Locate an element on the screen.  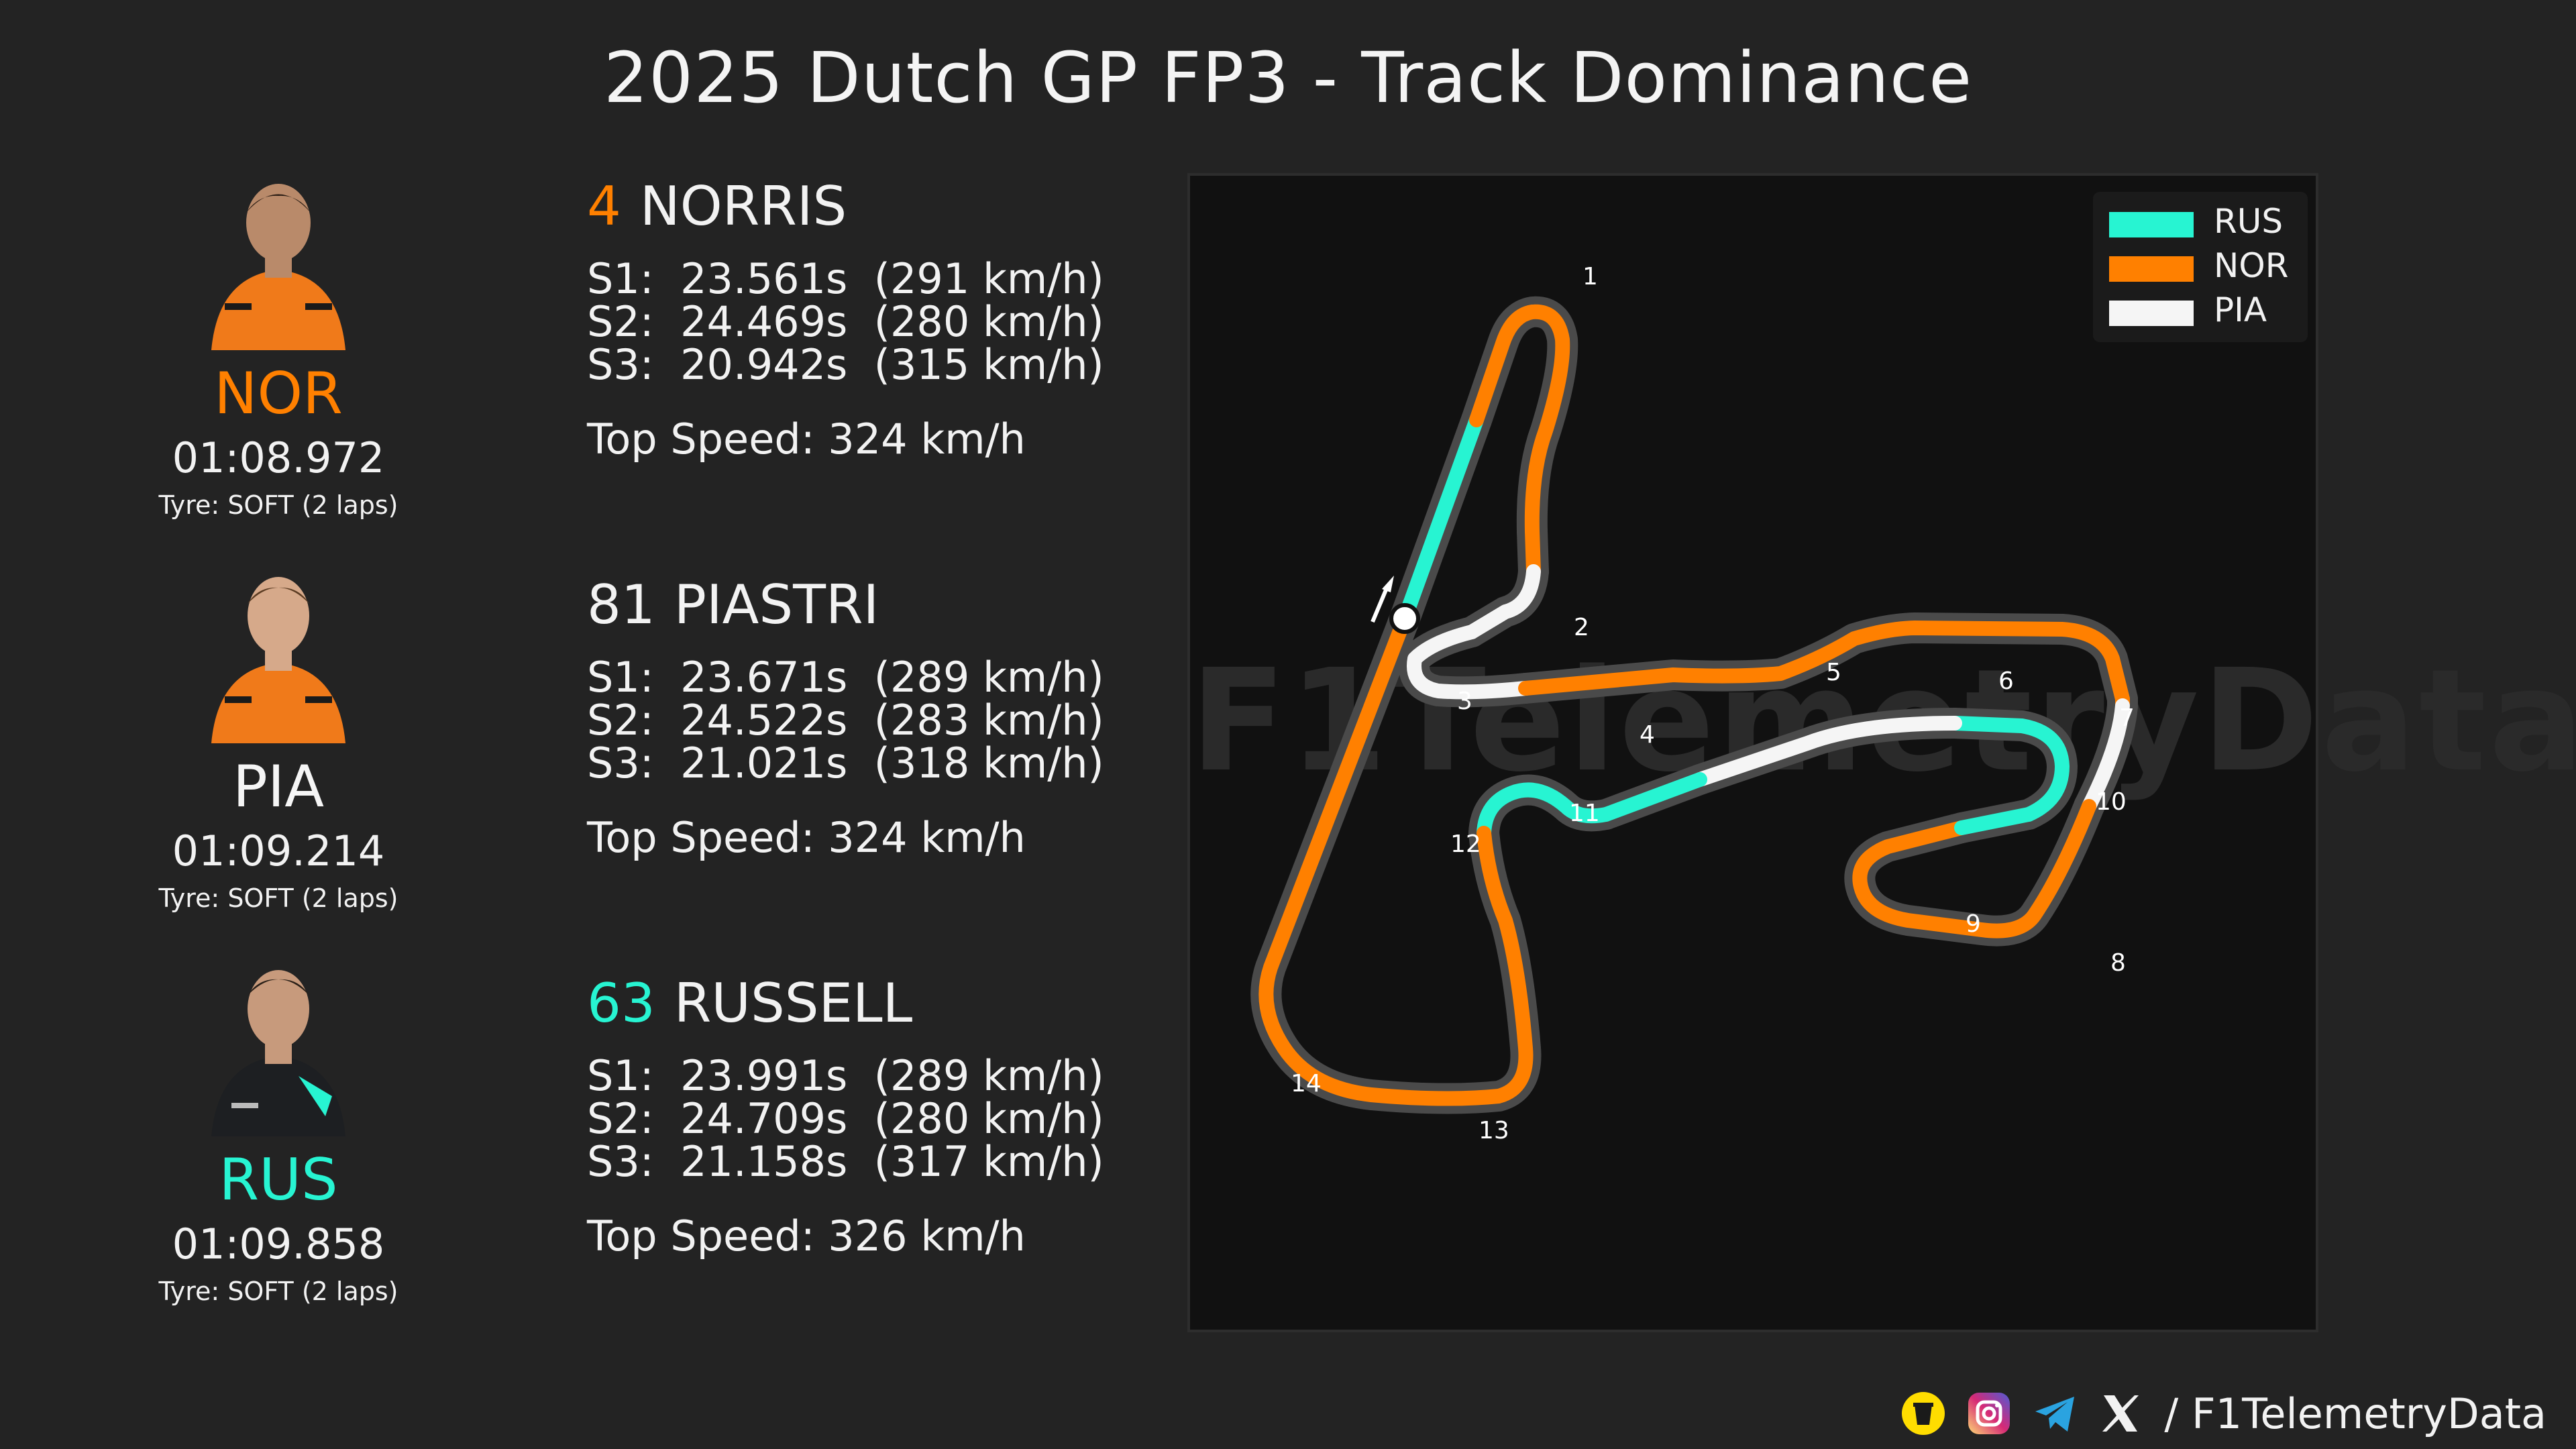
legend-swatch-rus is located at coordinates (2151, 224).